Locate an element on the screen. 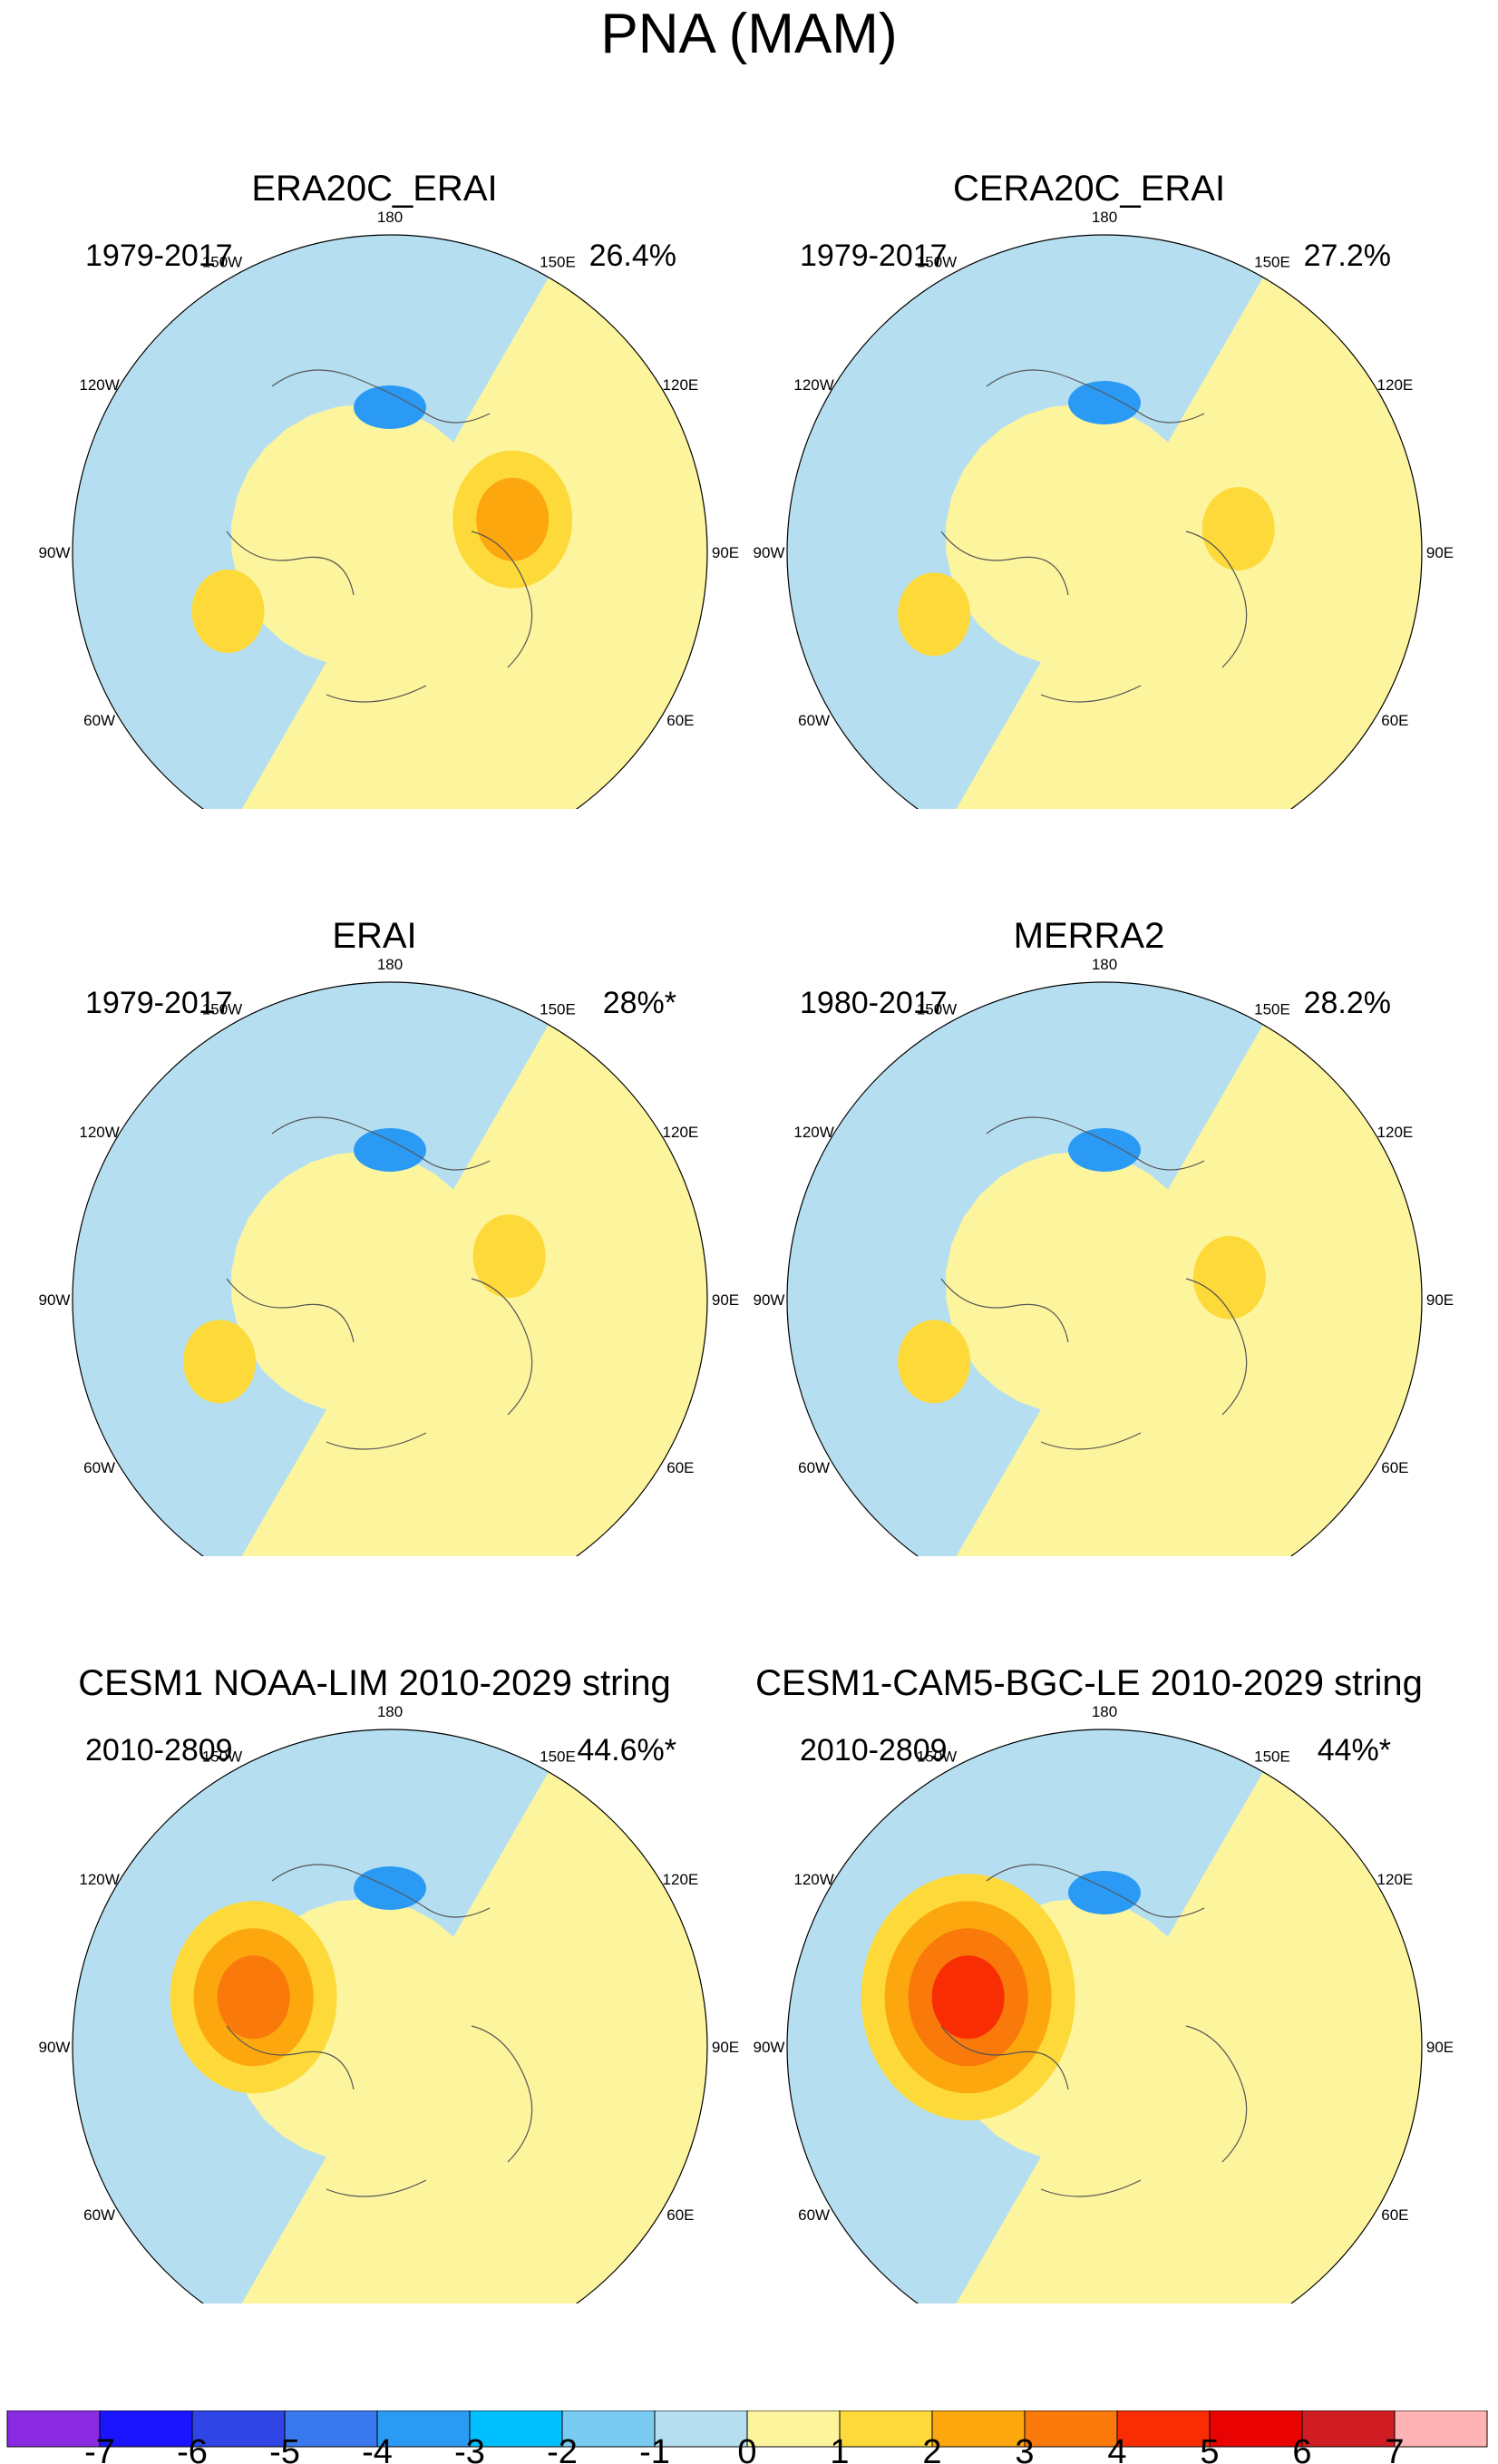  colorbar-tick: 5 is located at coordinates (1209, 2448).